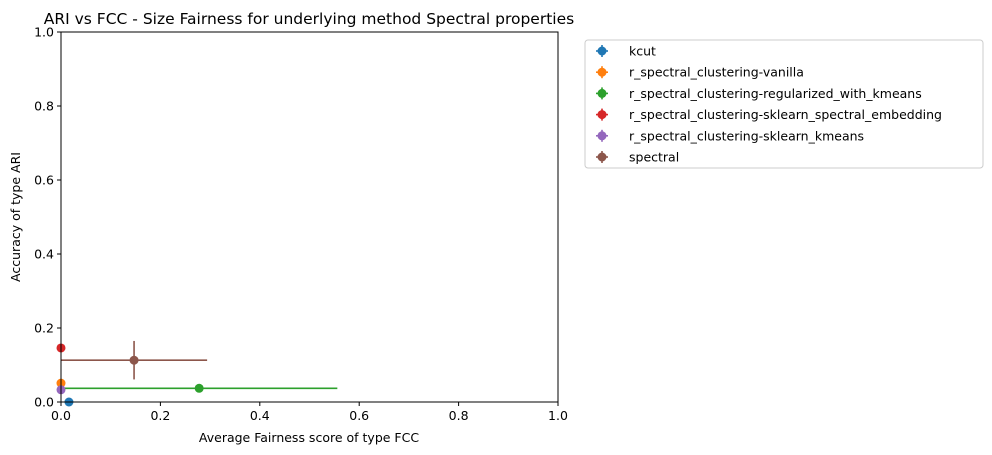  What do you see at coordinates (654, 157) in the screenshot?
I see `legend-label: spectral` at bounding box center [654, 157].